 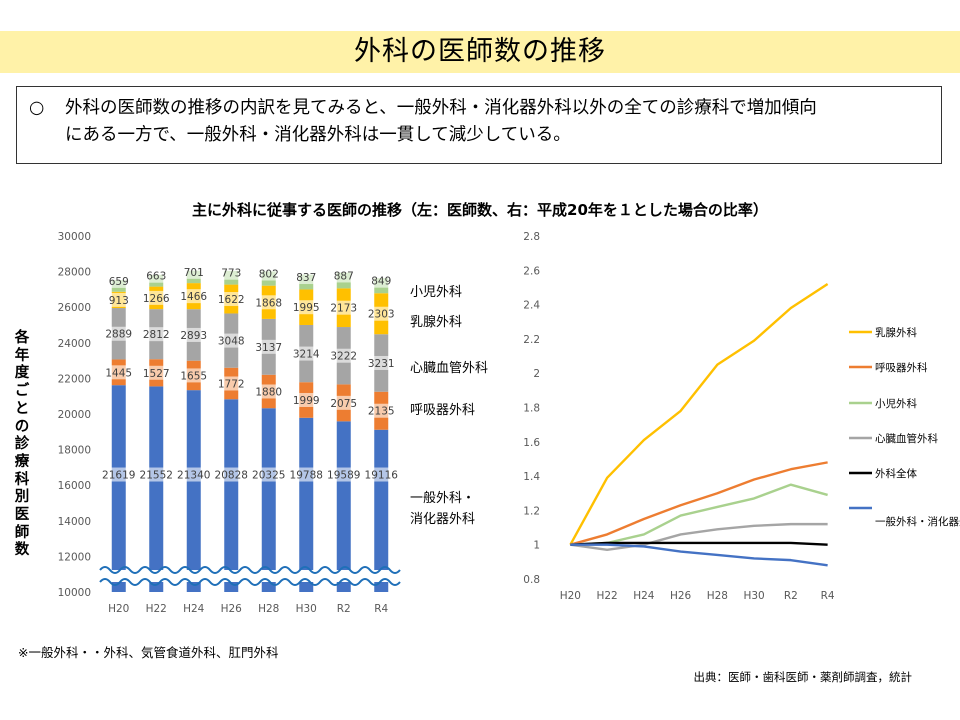 What do you see at coordinates (268, 348) in the screenshot?
I see `data-label: 3137` at bounding box center [268, 348].